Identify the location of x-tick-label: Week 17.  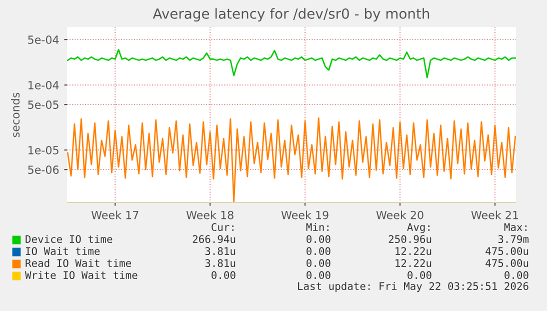
(114, 215).